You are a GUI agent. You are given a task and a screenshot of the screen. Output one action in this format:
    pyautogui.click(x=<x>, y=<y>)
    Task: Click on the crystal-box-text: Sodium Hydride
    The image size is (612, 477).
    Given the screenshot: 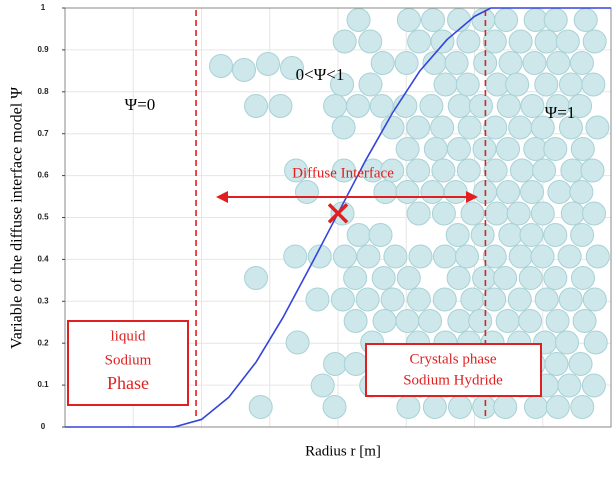 What is the action you would take?
    pyautogui.click(x=453, y=380)
    